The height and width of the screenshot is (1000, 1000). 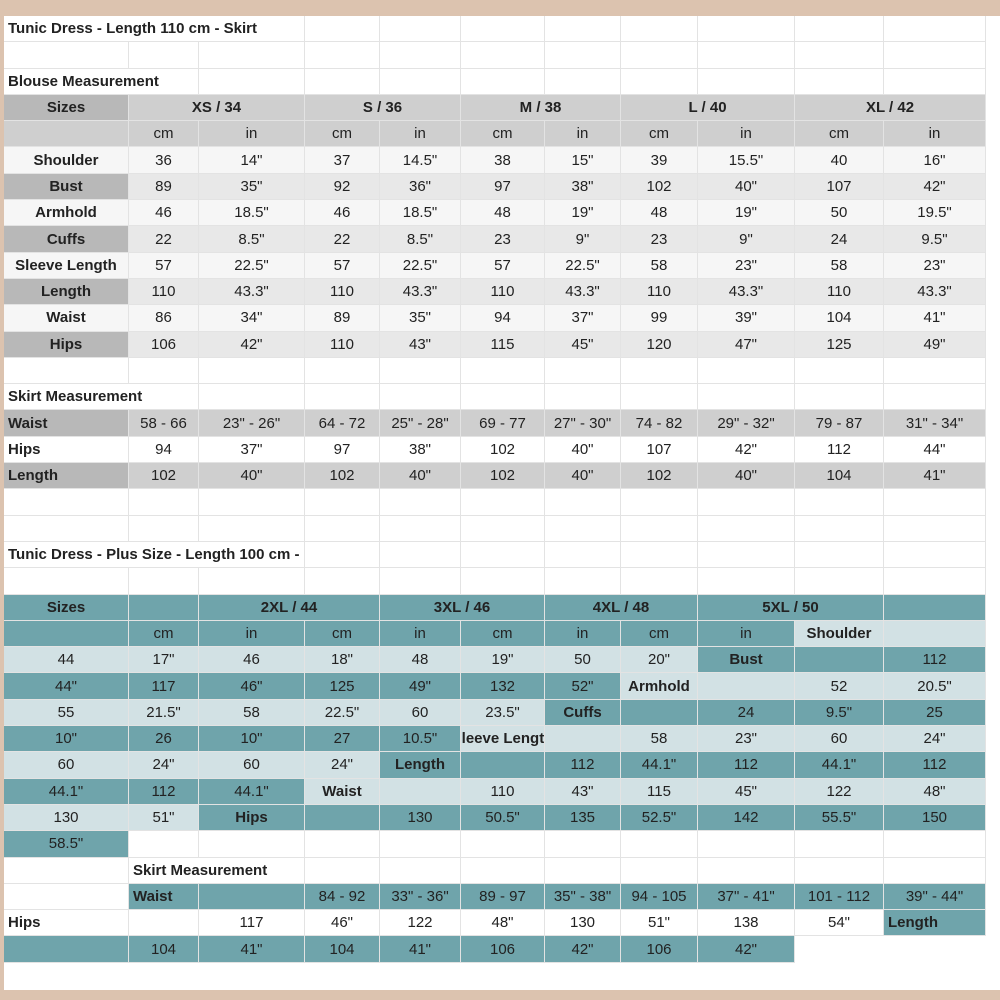 What do you see at coordinates (746, 791) in the screenshot?
I see `measurement-cell: 45"` at bounding box center [746, 791].